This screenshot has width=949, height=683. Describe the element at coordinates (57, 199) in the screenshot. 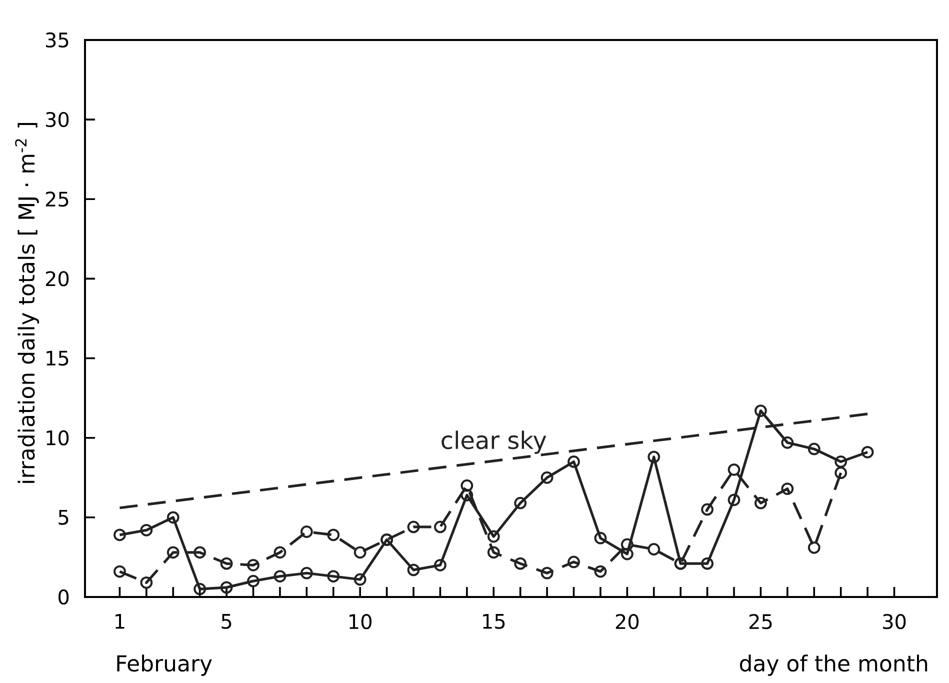

I see `y-tick-label: 25` at that location.